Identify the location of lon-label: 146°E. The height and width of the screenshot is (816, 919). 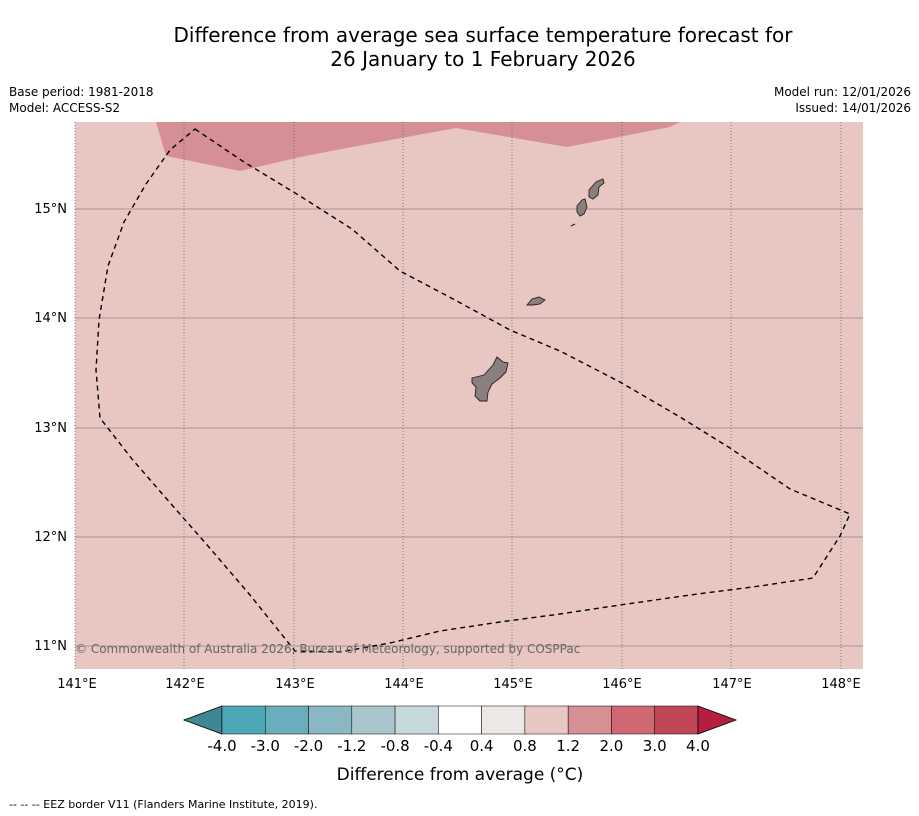
(622, 684).